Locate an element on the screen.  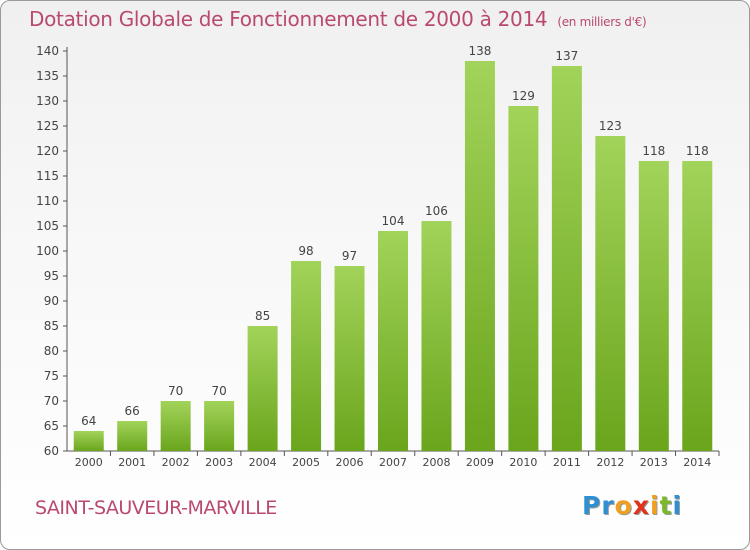
x-tick-label: 2005 is located at coordinates (306, 462).